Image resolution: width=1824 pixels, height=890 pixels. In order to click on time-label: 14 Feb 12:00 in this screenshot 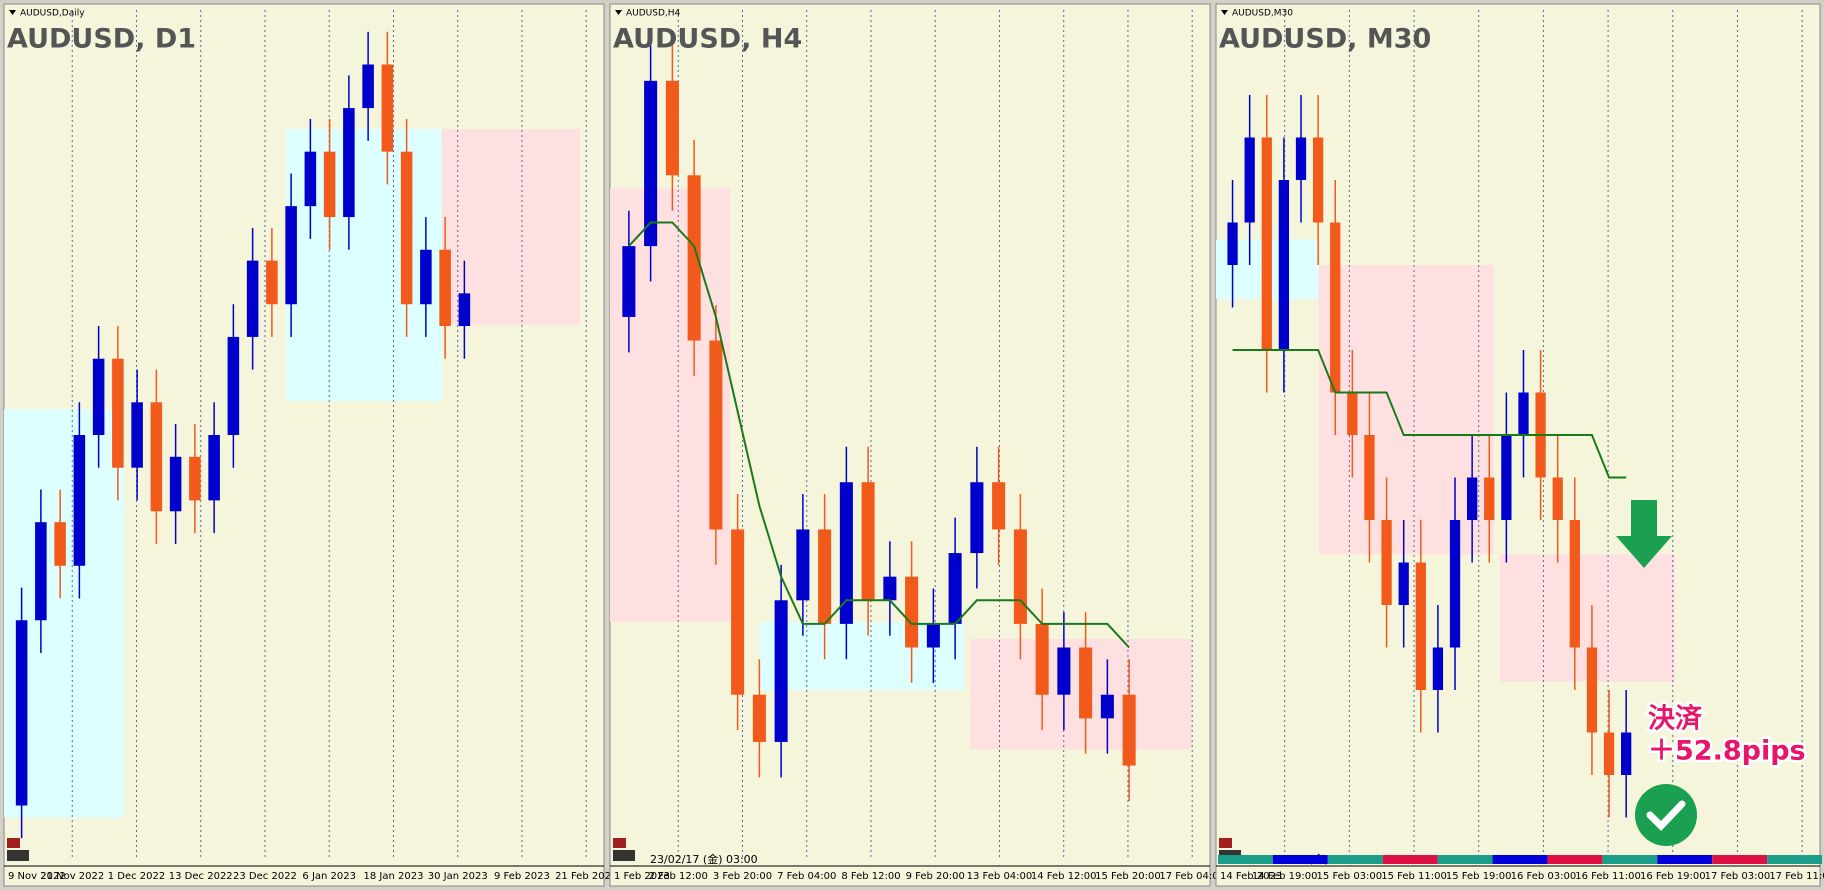, I will do `click(1064, 876)`.